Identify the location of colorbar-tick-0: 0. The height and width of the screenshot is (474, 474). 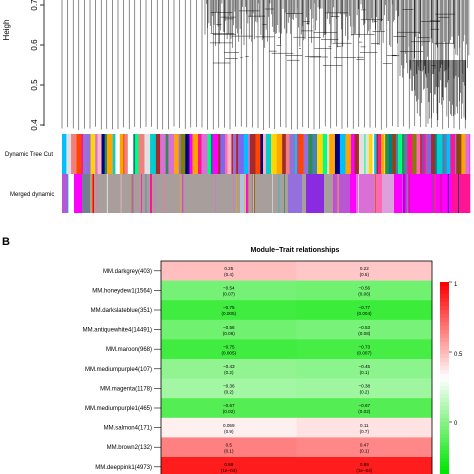
(456, 424).